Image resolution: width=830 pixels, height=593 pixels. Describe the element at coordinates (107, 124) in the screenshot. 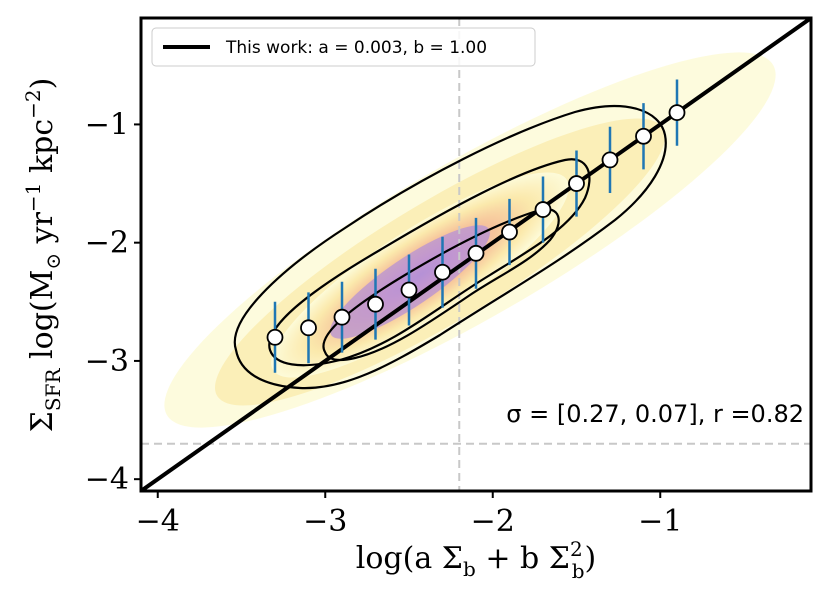

I see `y-tick-label: −1` at that location.